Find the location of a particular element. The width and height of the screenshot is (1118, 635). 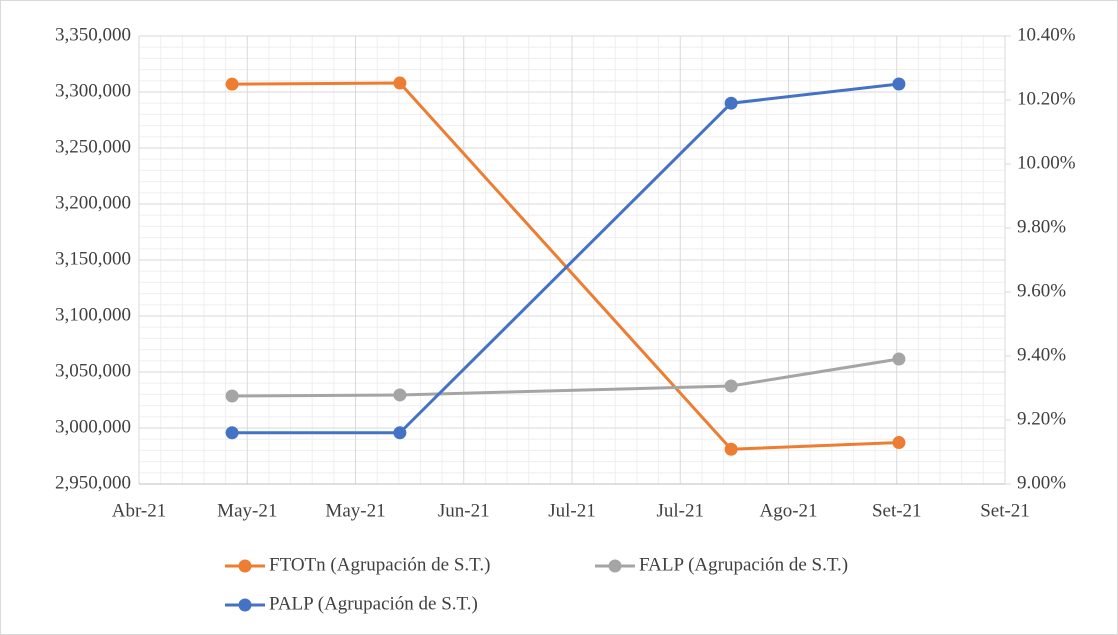

y-tick-label: 2,950,000 is located at coordinates (93, 482).